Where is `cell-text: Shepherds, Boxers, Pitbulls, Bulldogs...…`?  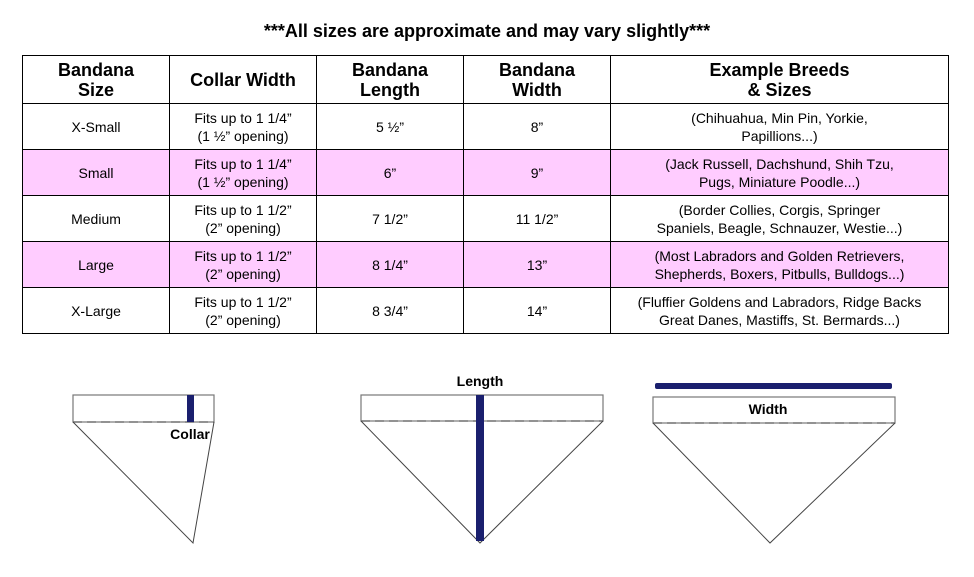
cell-text: Shepherds, Boxers, Pitbulls, Bulldogs...… is located at coordinates (779, 273).